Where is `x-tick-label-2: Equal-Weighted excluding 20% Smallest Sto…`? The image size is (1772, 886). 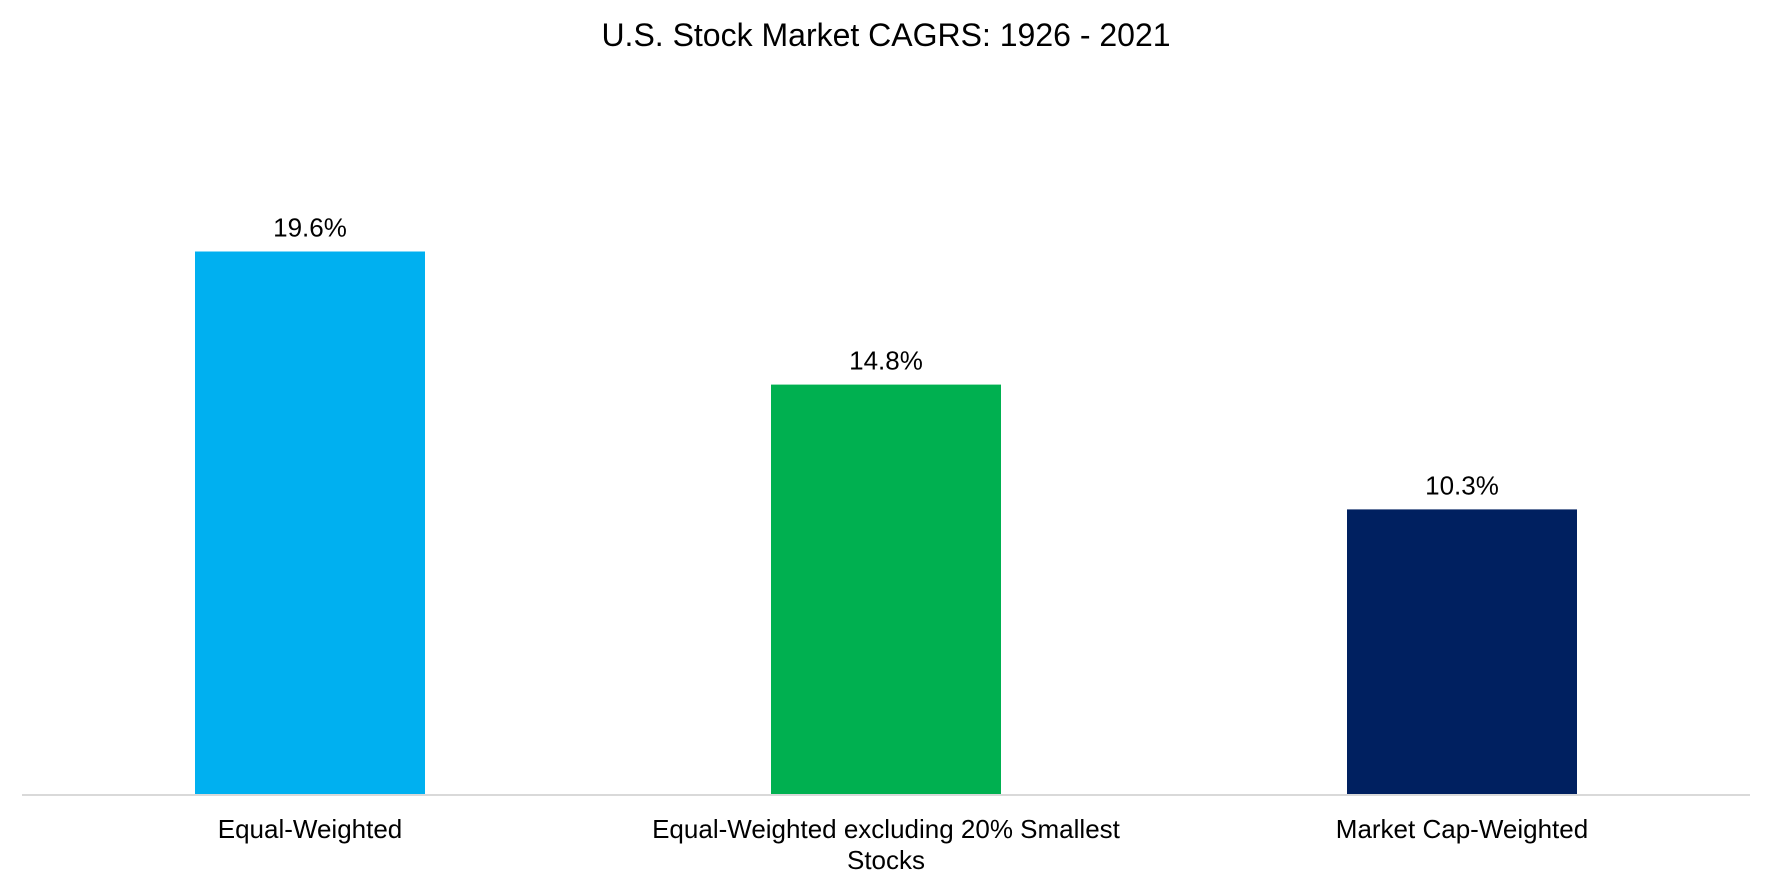
x-tick-label-2: Equal-Weighted excluding 20% Smallest Sto… is located at coordinates (886, 844).